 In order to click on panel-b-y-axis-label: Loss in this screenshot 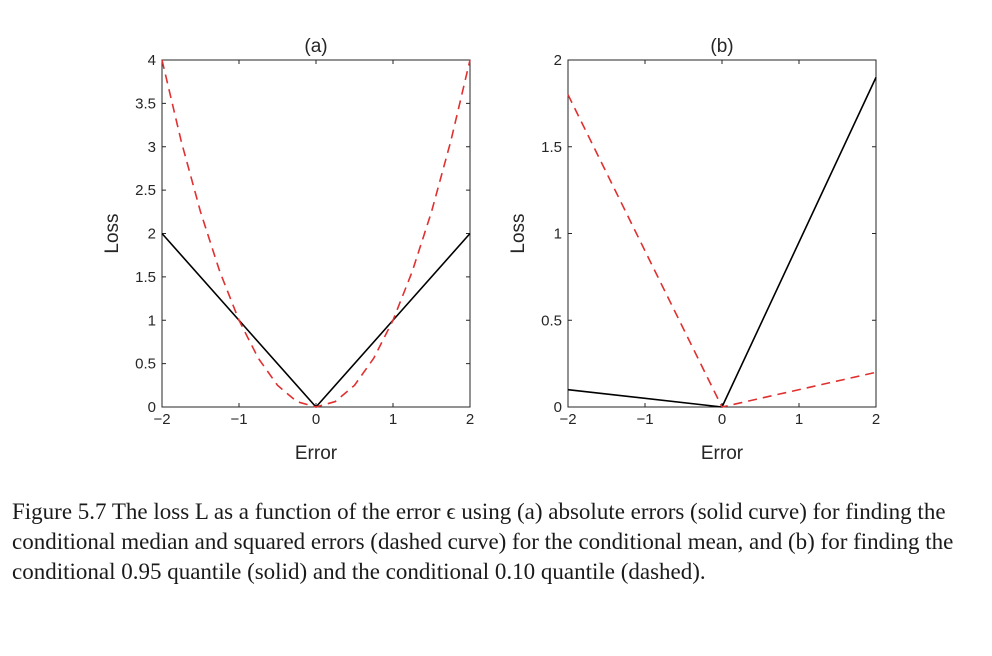, I will do `click(518, 233)`.